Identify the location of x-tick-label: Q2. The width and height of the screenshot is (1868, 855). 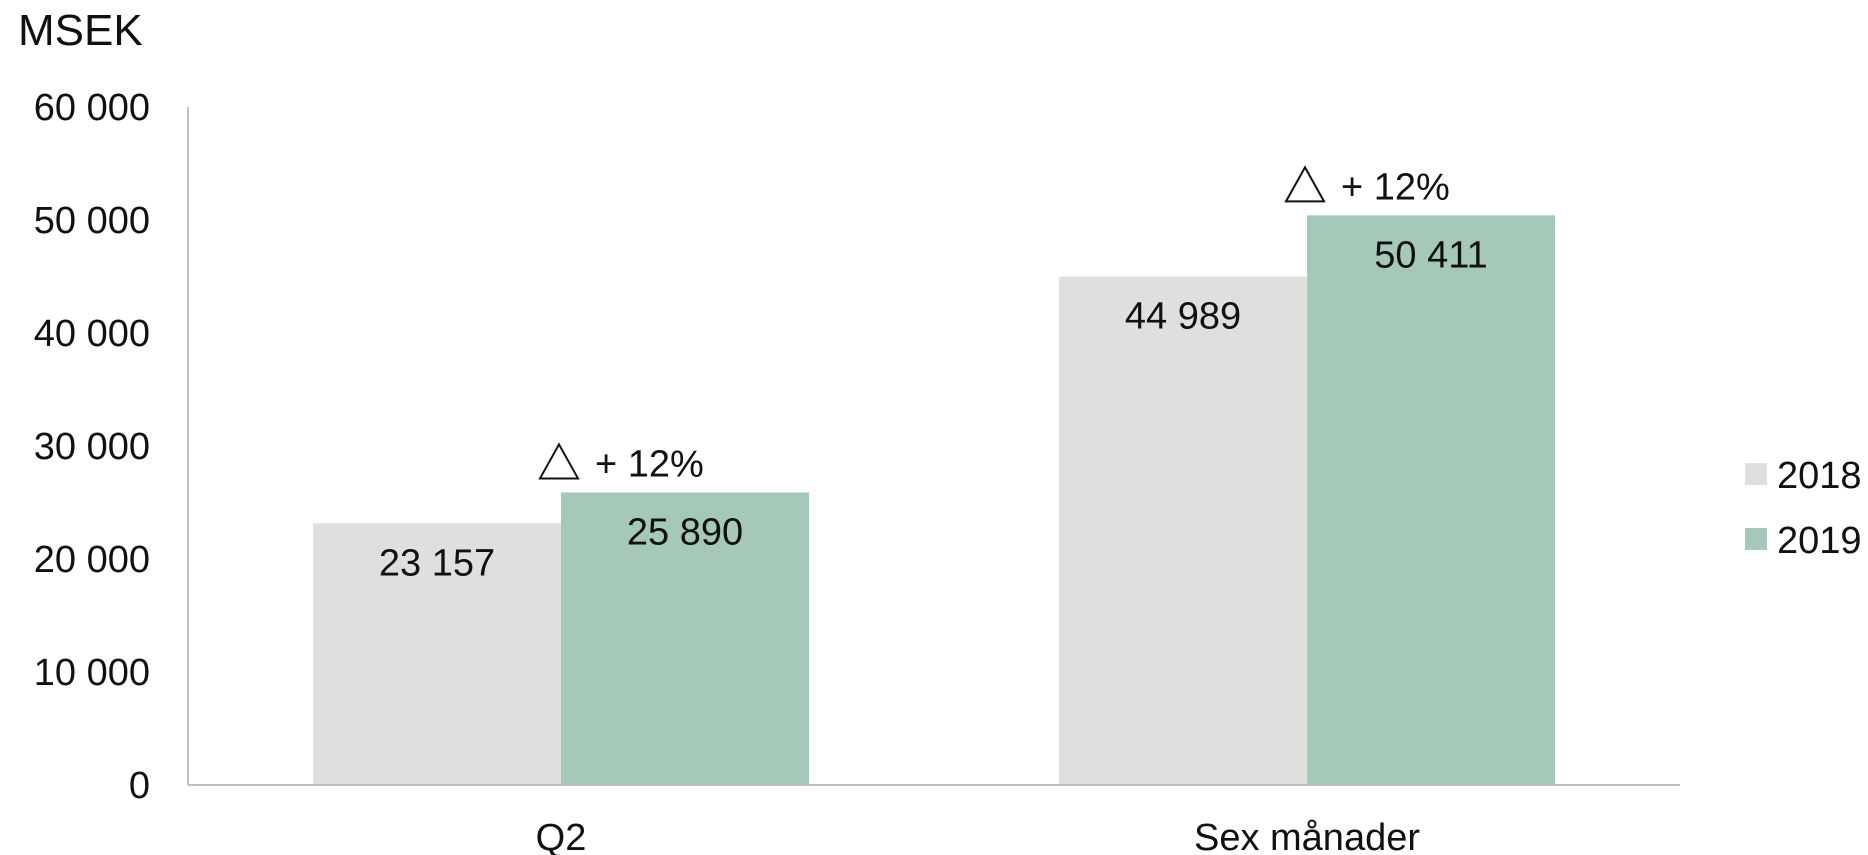
(561, 836).